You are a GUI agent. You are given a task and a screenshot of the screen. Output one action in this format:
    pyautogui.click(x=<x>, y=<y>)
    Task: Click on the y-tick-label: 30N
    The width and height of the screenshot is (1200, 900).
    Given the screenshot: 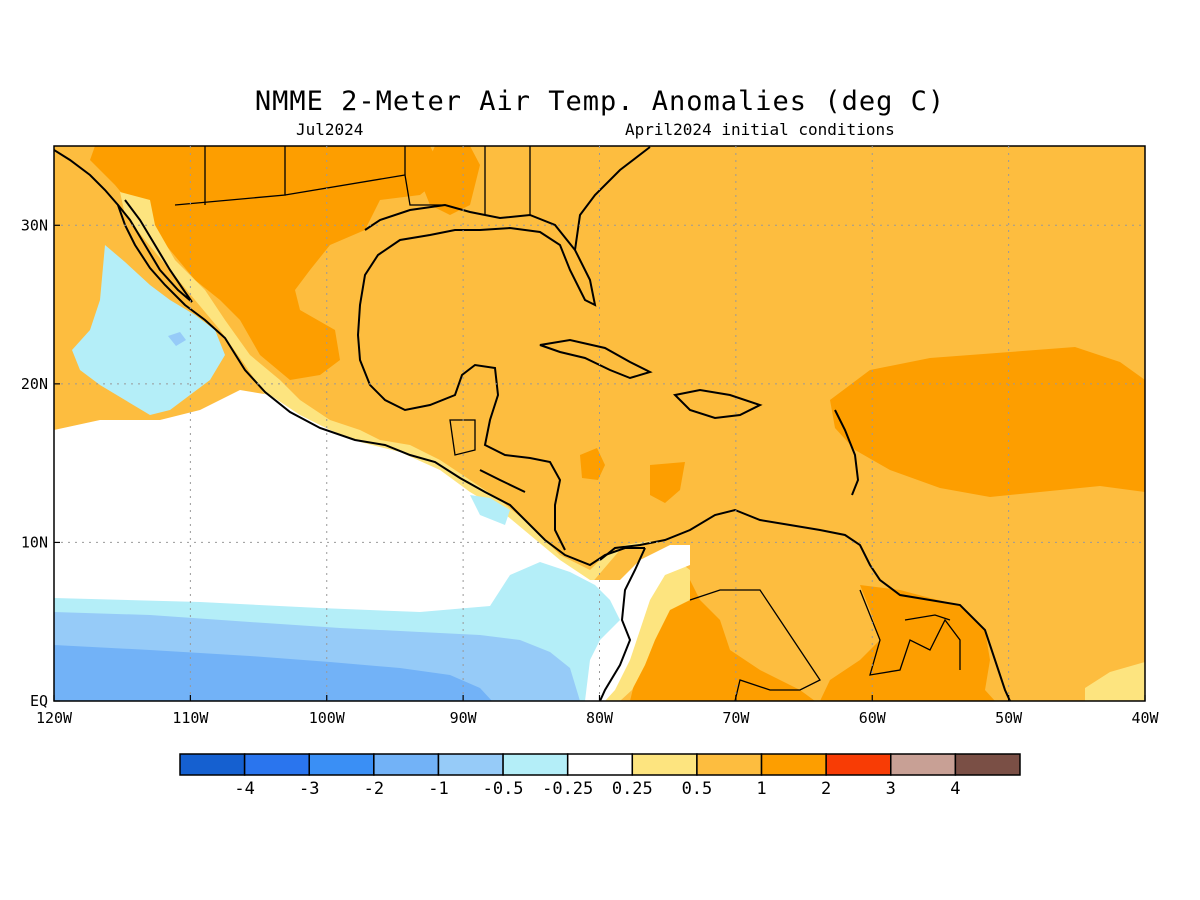 What is the action you would take?
    pyautogui.click(x=34, y=225)
    